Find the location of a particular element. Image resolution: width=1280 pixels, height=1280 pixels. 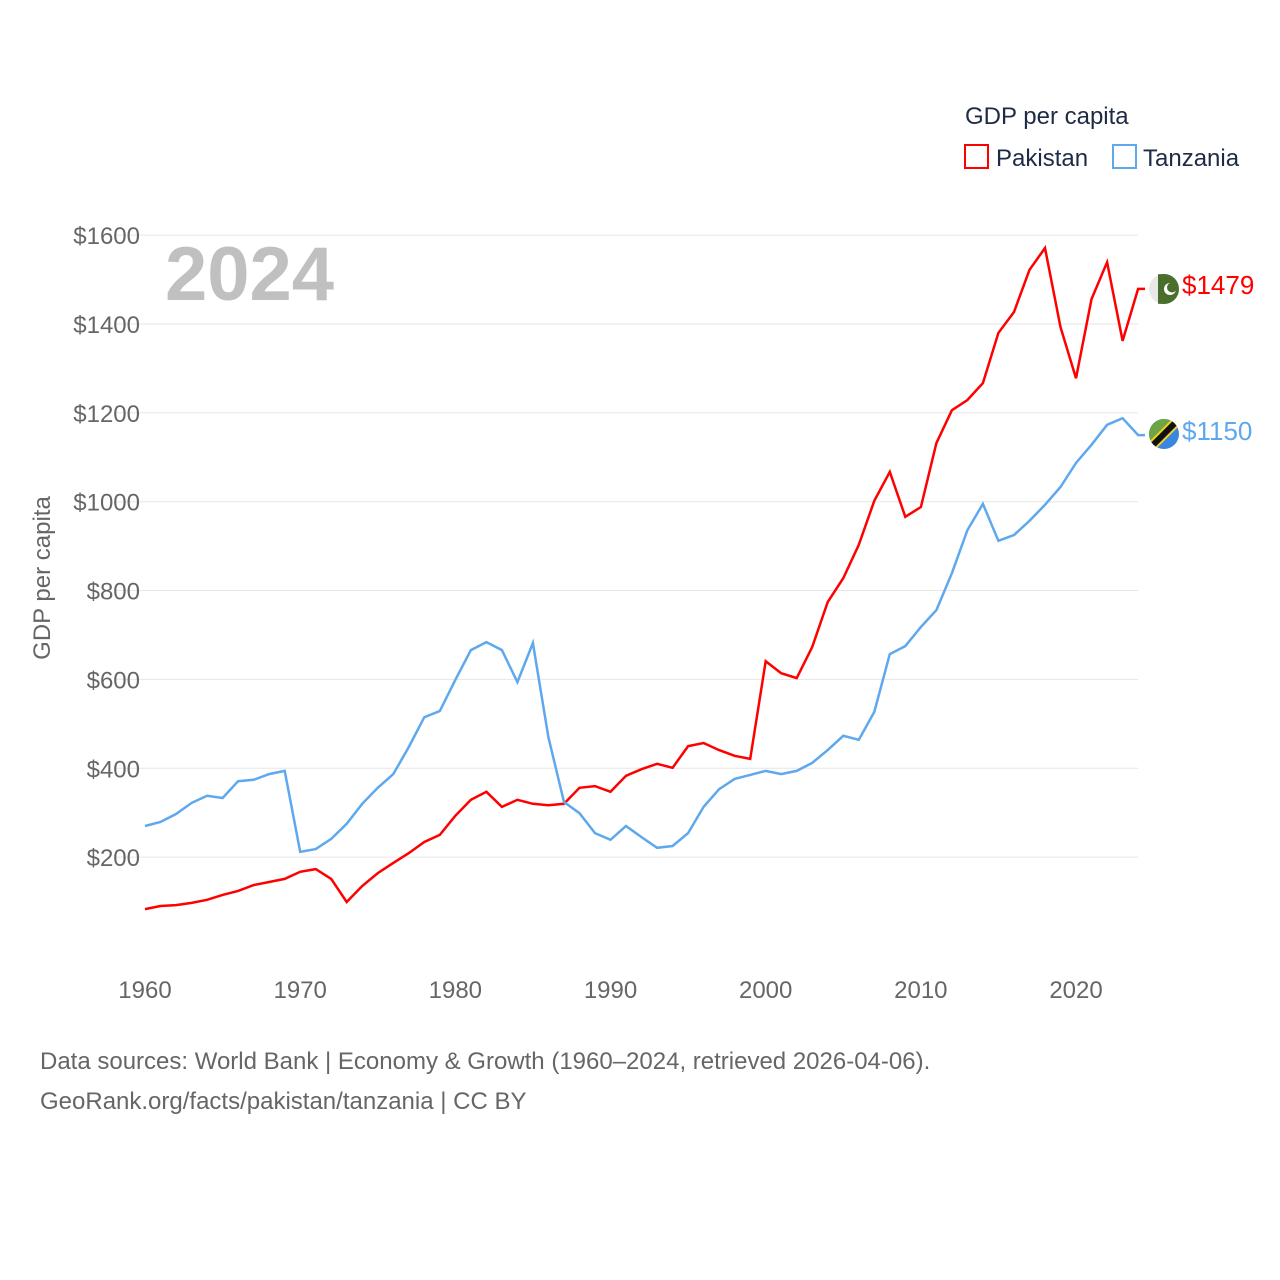

x-tick-label: 1960 is located at coordinates (144, 990).